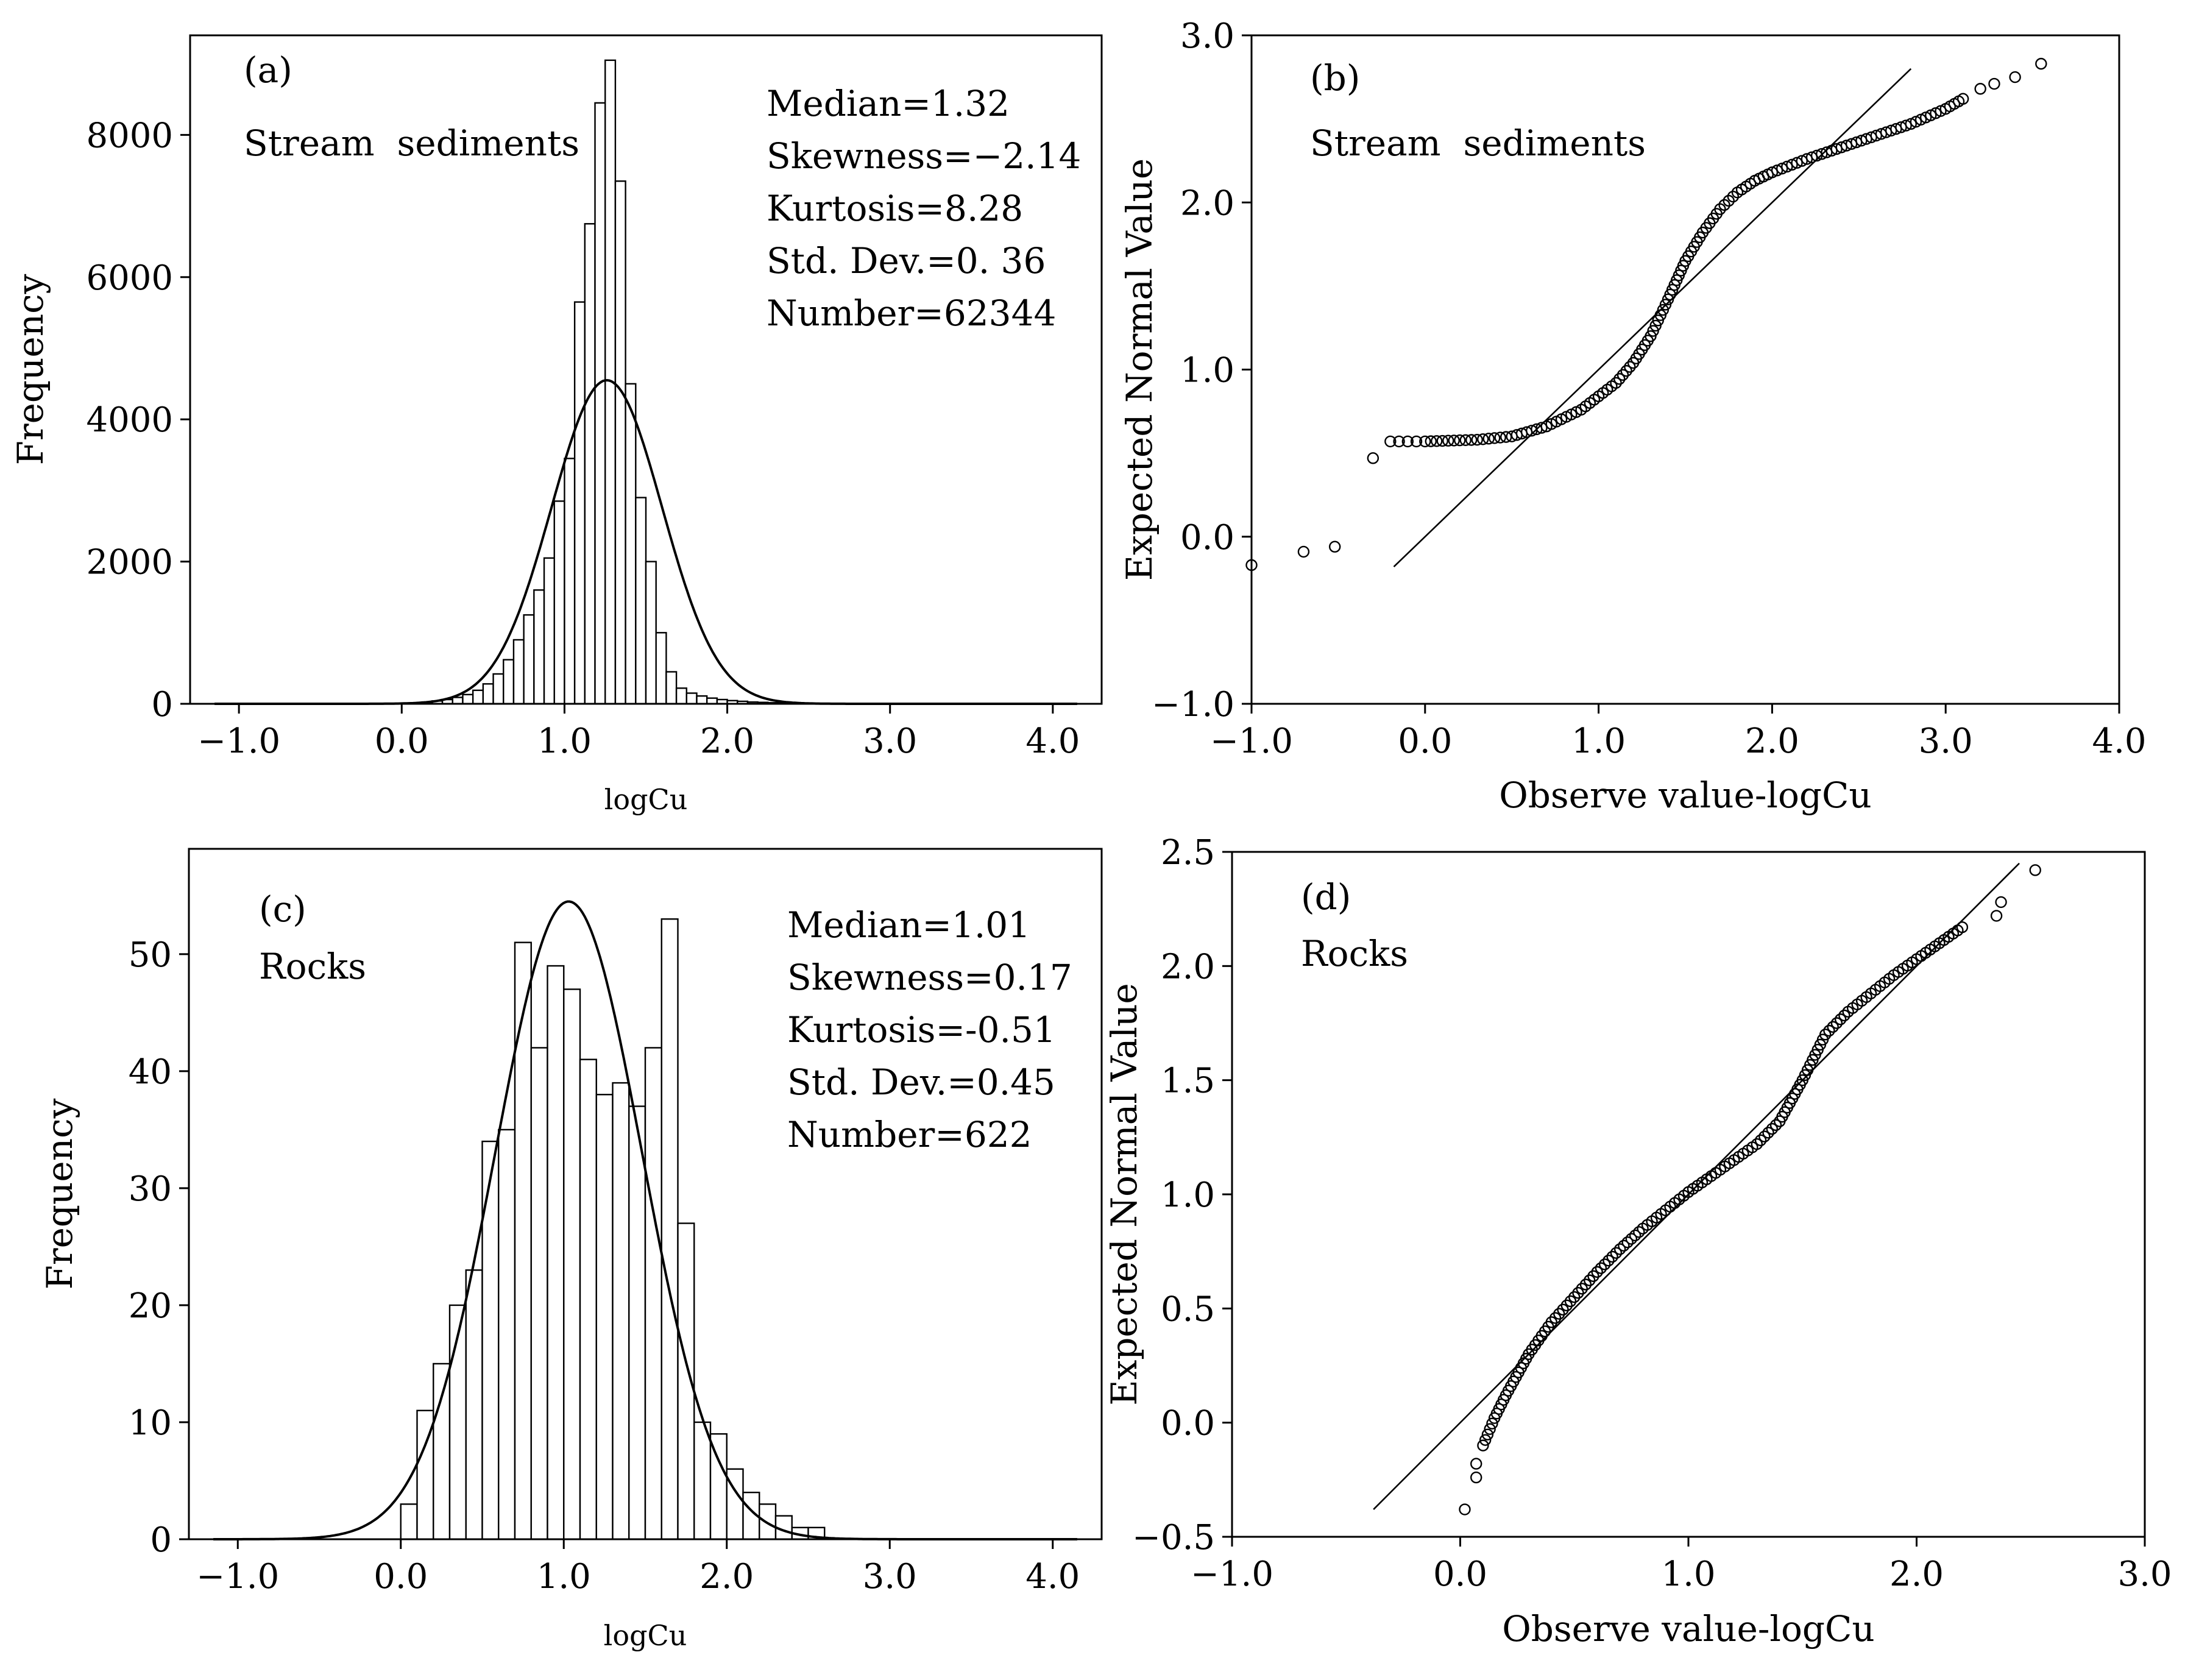 This screenshot has width=2185, height=1680. I want to click on y-tick-label: 0.5, so click(1188, 1309).